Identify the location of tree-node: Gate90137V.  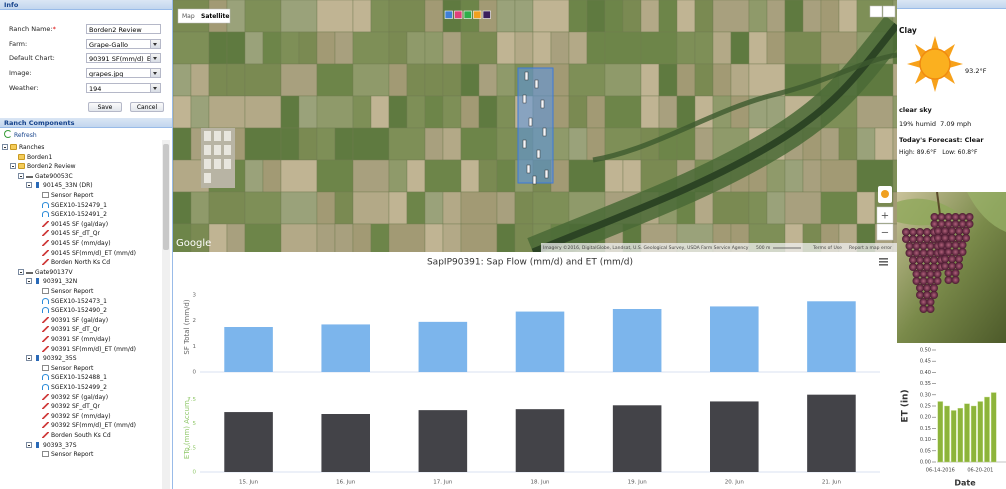
(88, 272).